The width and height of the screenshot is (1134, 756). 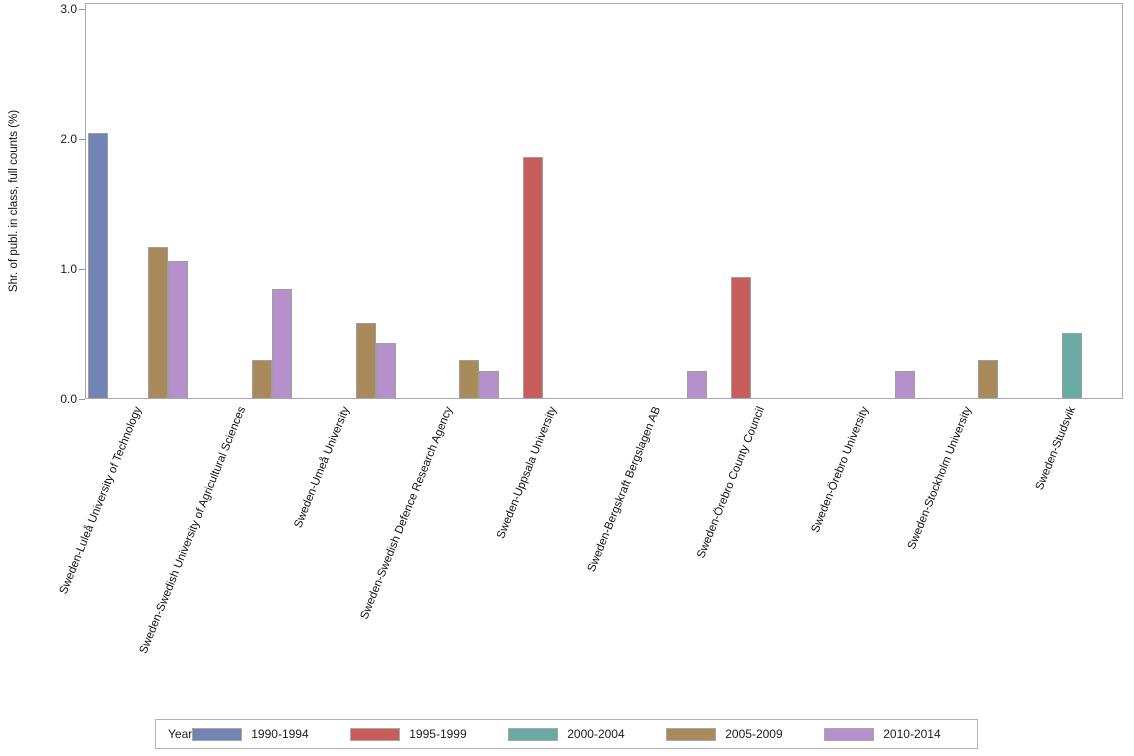 I want to click on legend-label: 2005-2009, so click(x=754, y=734).